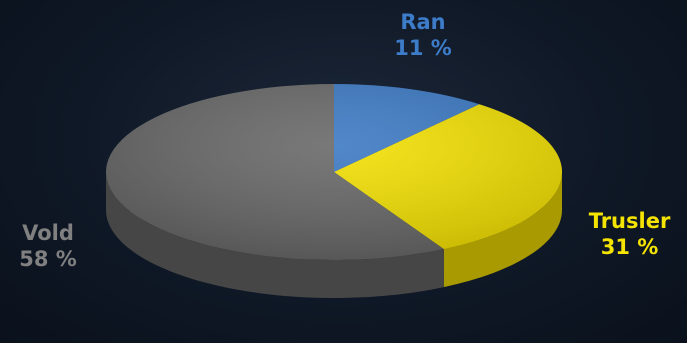 This screenshot has width=687, height=343. I want to click on label-ran: Ran 11 %, so click(423, 35).